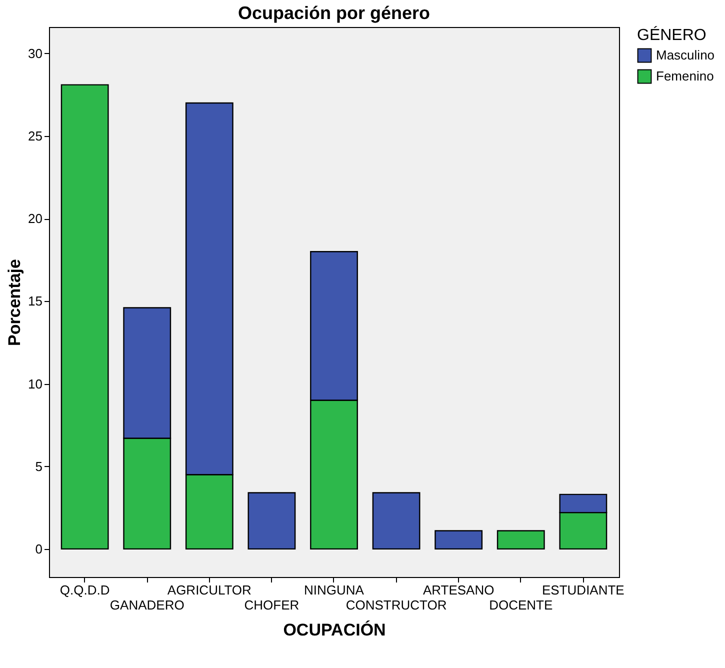  I want to click on x-tick-label: ESTUDIANTE, so click(583, 590).